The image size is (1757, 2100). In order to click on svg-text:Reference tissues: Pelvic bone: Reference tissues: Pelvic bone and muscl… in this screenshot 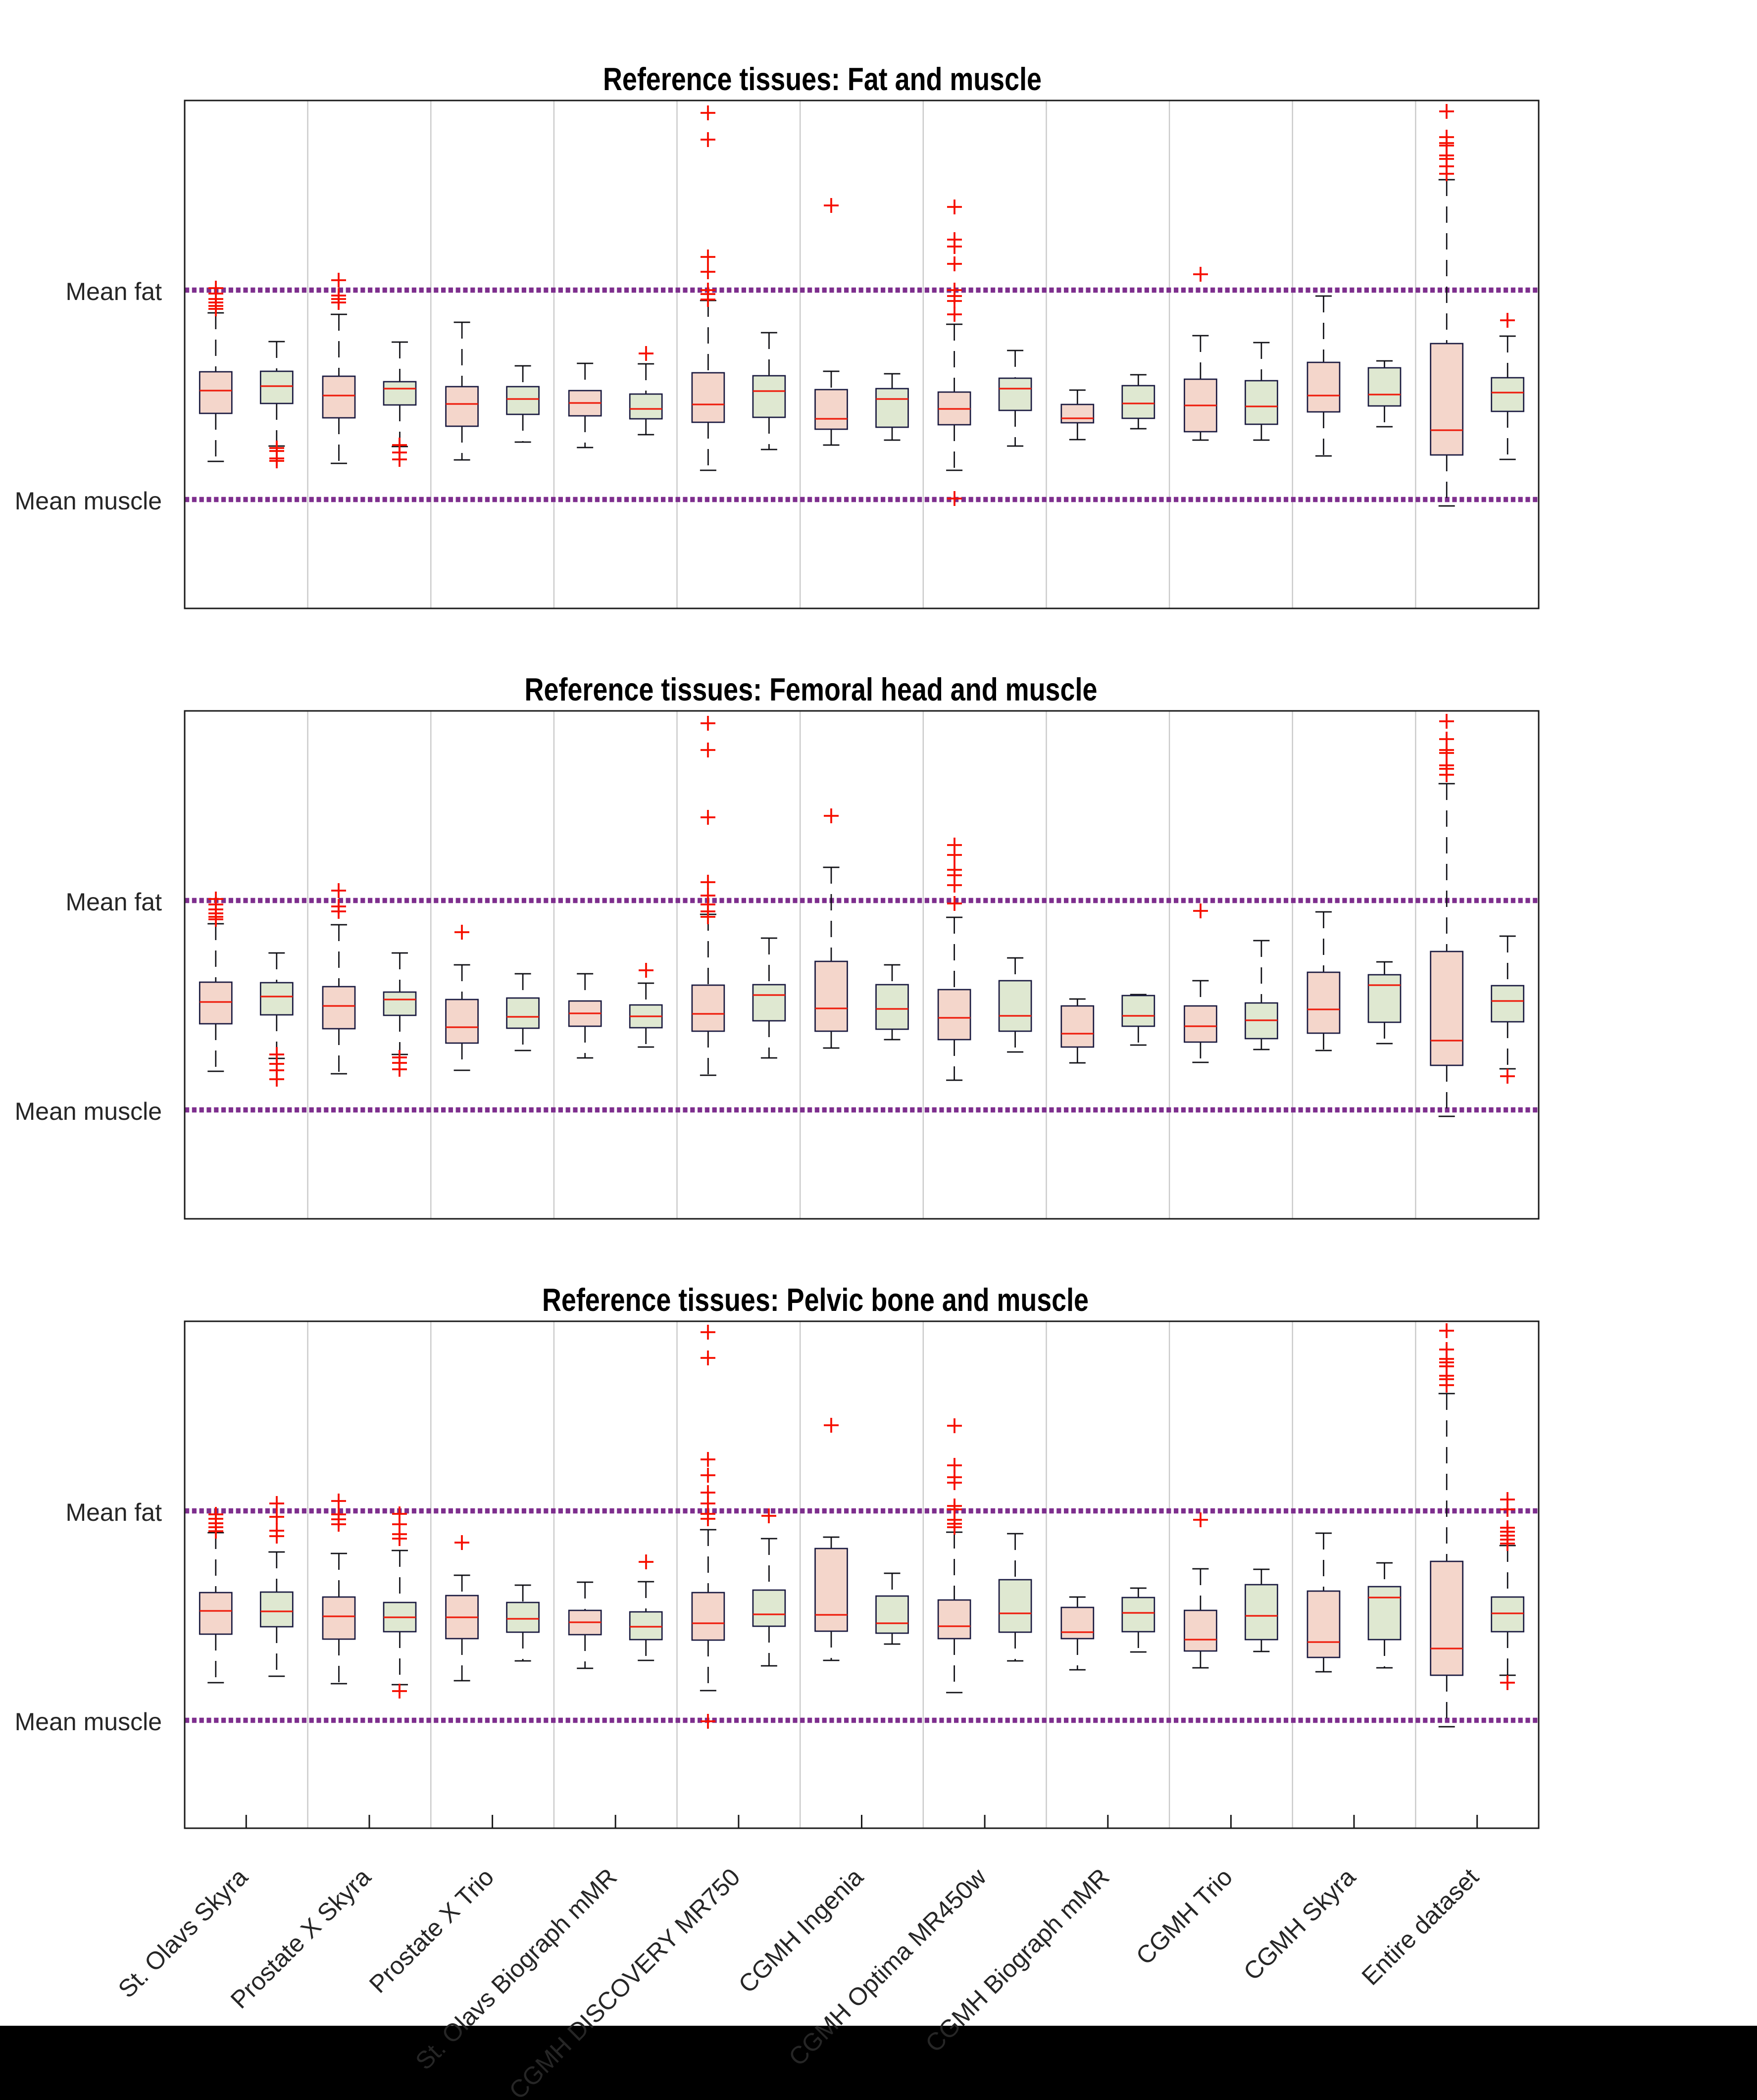, I will do `click(815, 1300)`.